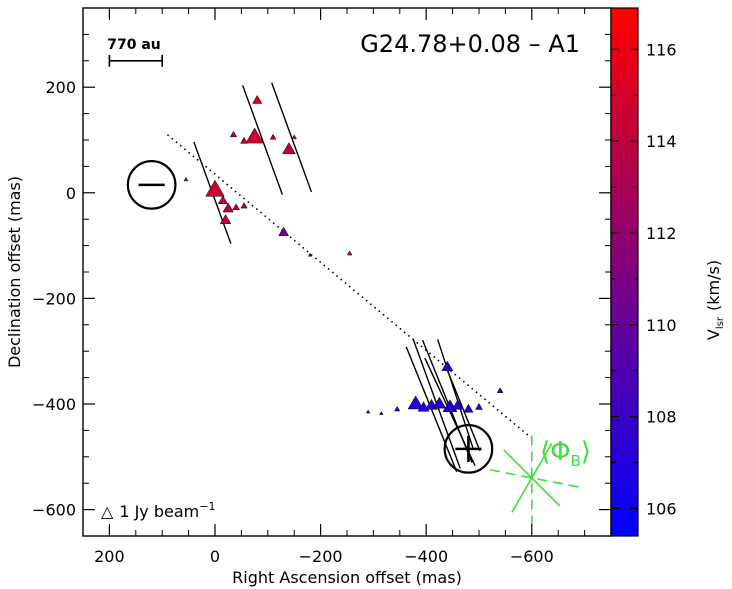  I want to click on colorbar-title-sub: lsr, so click(720, 322).